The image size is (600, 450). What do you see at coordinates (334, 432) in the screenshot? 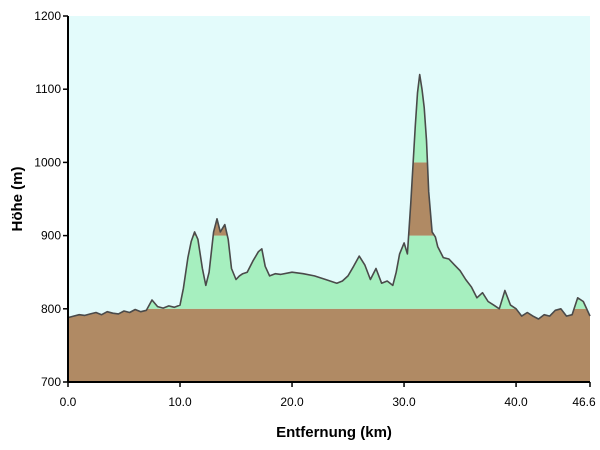
I see `x-axis-title: Entfernung (km)` at bounding box center [334, 432].